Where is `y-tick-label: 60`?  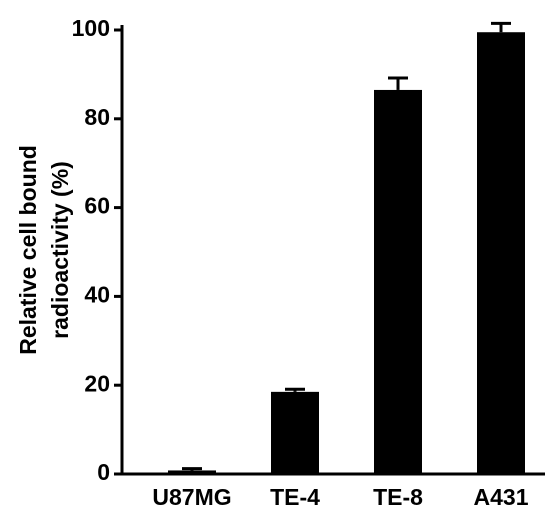 y-tick-label: 60 is located at coordinates (97, 206).